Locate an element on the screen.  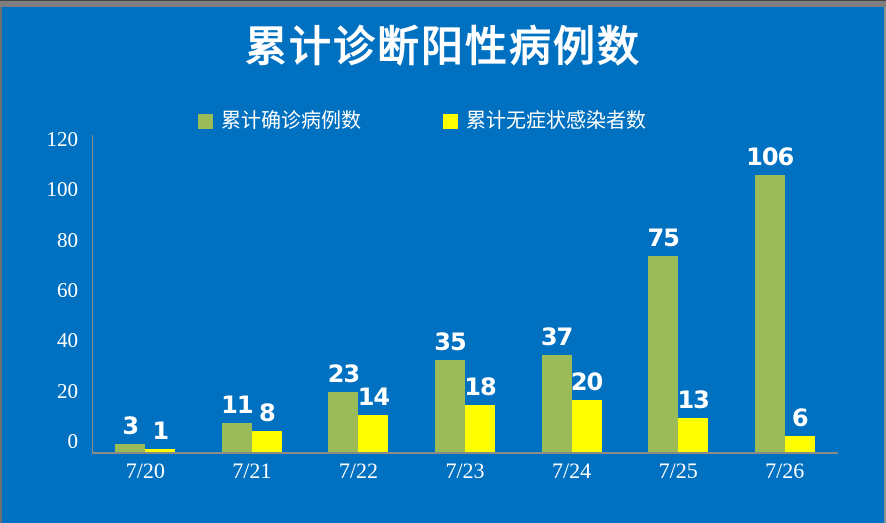
x-axis-line is located at coordinates (465, 453).